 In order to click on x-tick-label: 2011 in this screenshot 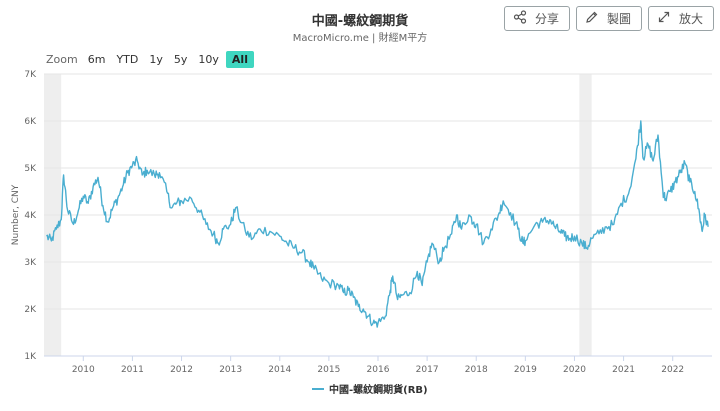, I will do `click(132, 370)`.